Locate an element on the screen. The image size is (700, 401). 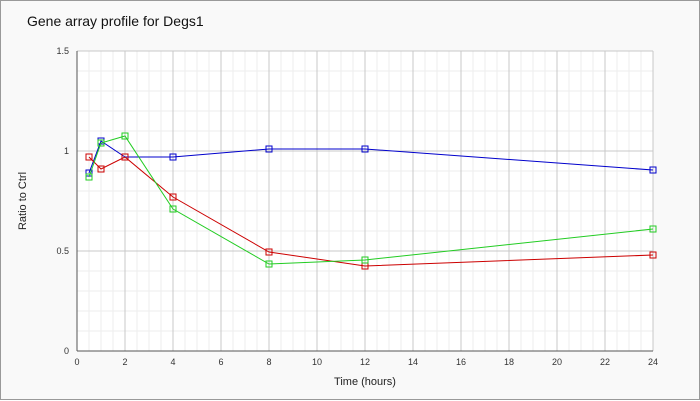
x-tick-label: 18 is located at coordinates (509, 362).